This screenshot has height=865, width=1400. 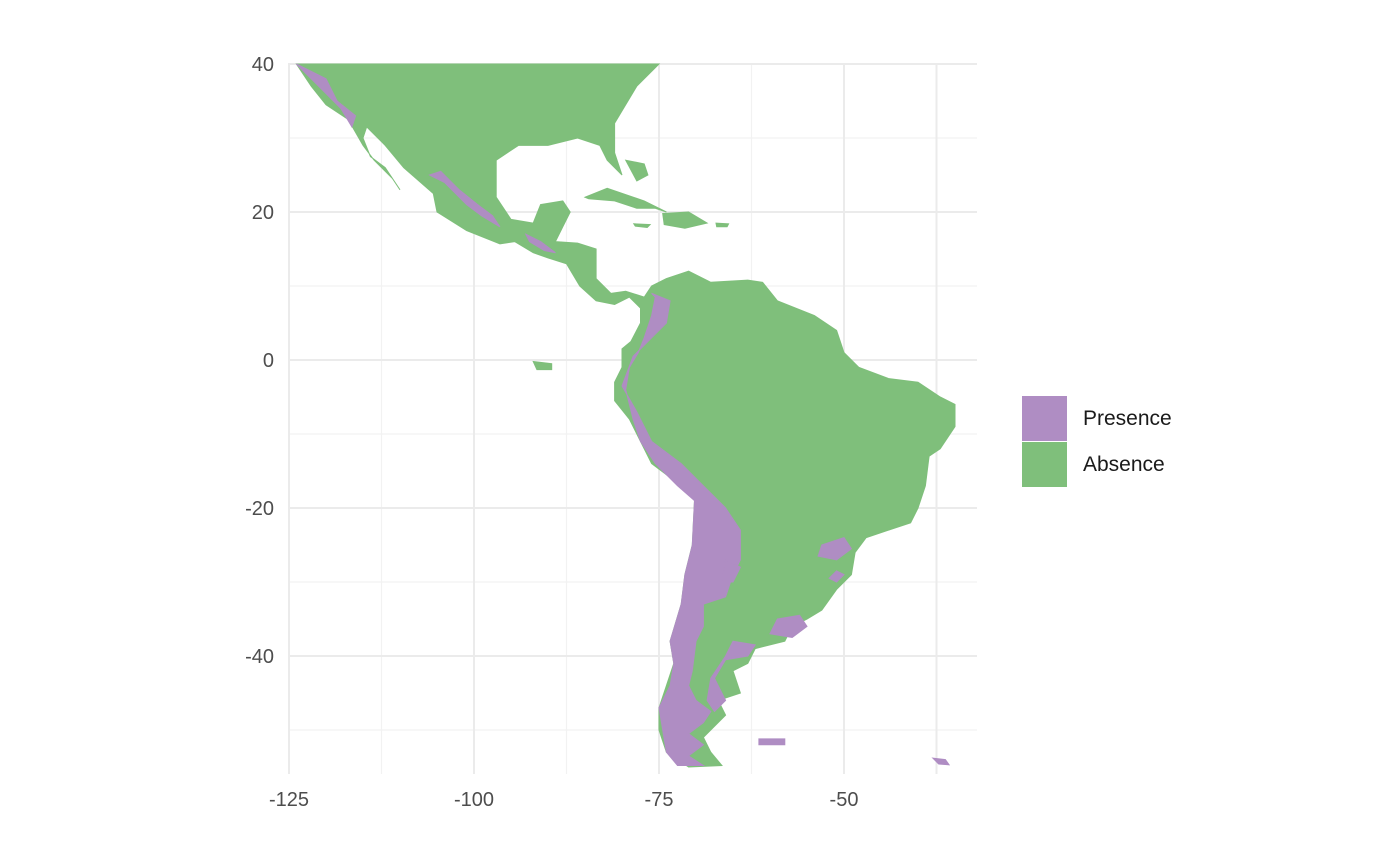 I want to click on legend-key-presence, so click(x=1044, y=419).